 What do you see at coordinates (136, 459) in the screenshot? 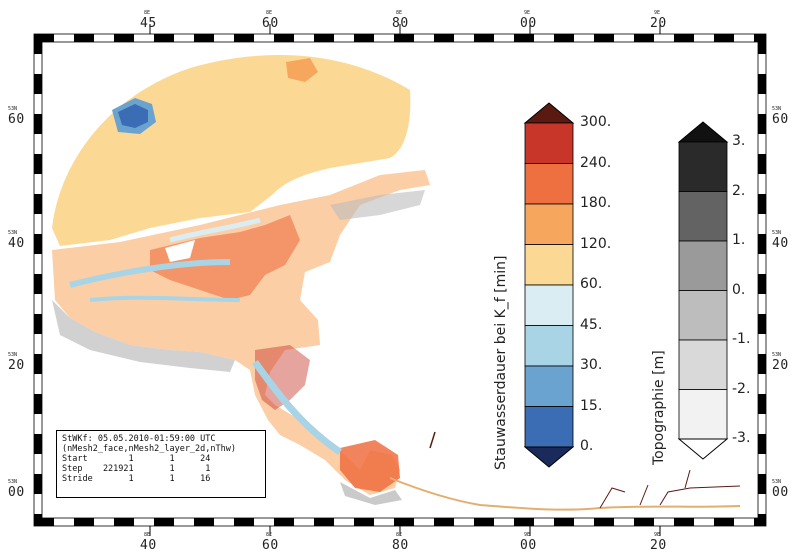
I see `info-line-3: Start 1 1 24` at bounding box center [136, 459].